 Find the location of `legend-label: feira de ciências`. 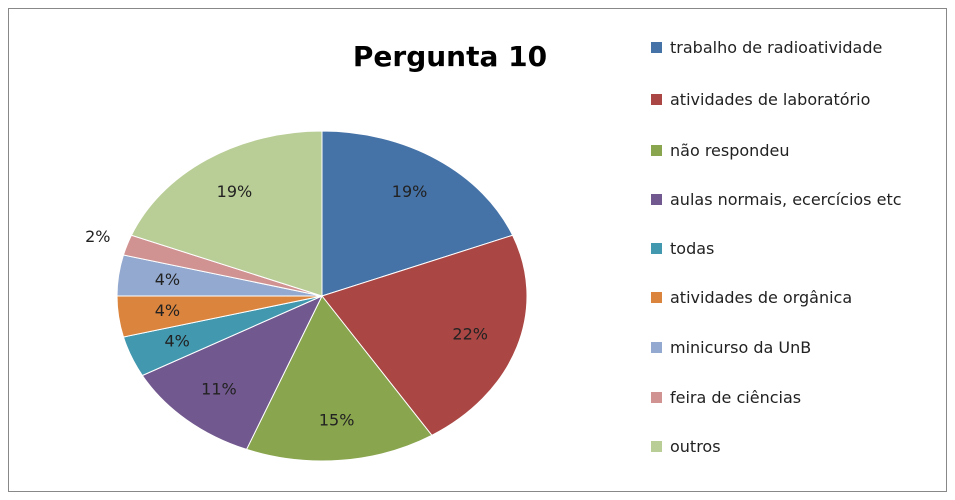

legend-label: feira de ciências is located at coordinates (736, 397).